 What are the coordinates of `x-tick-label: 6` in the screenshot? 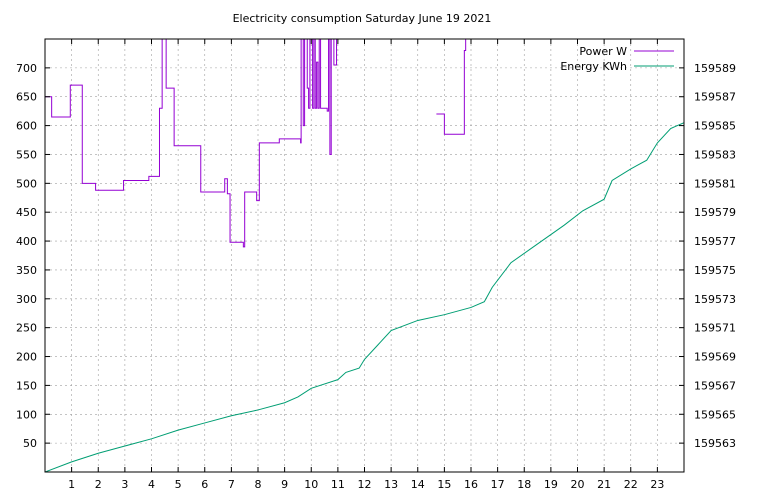 It's located at (204, 484).